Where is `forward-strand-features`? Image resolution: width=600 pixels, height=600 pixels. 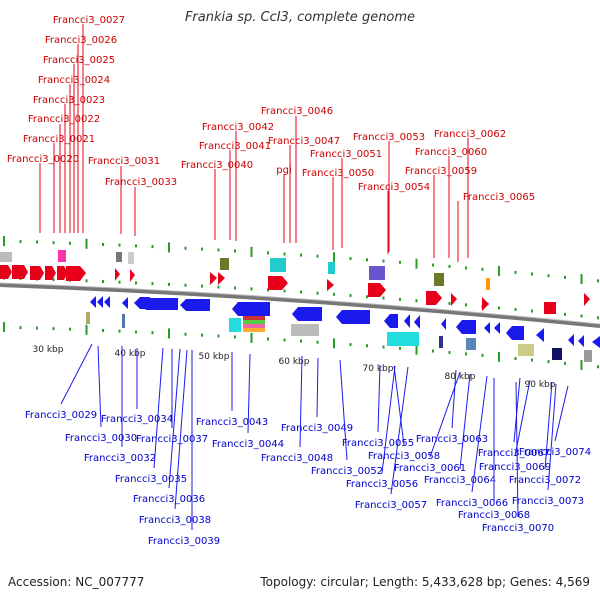 forward-strand-features is located at coordinates (295, 282).